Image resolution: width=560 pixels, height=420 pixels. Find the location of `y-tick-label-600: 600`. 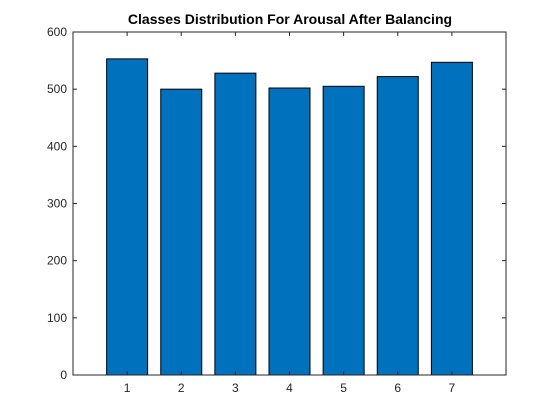

y-tick-label-600: 600 is located at coordinates (57, 32).